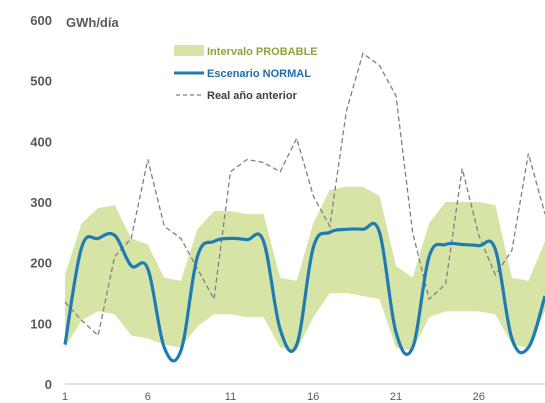  Describe the element at coordinates (230, 397) in the screenshot. I see `x-tick-label: 11` at that location.